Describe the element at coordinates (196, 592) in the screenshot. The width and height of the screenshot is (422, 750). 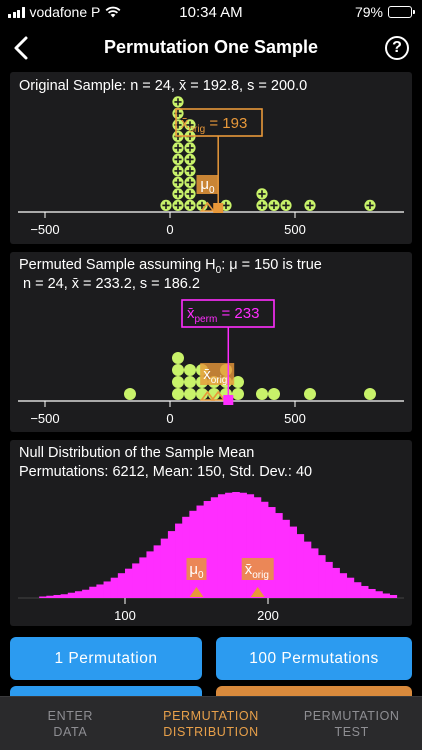
I see `mu0-triangle` at that location.